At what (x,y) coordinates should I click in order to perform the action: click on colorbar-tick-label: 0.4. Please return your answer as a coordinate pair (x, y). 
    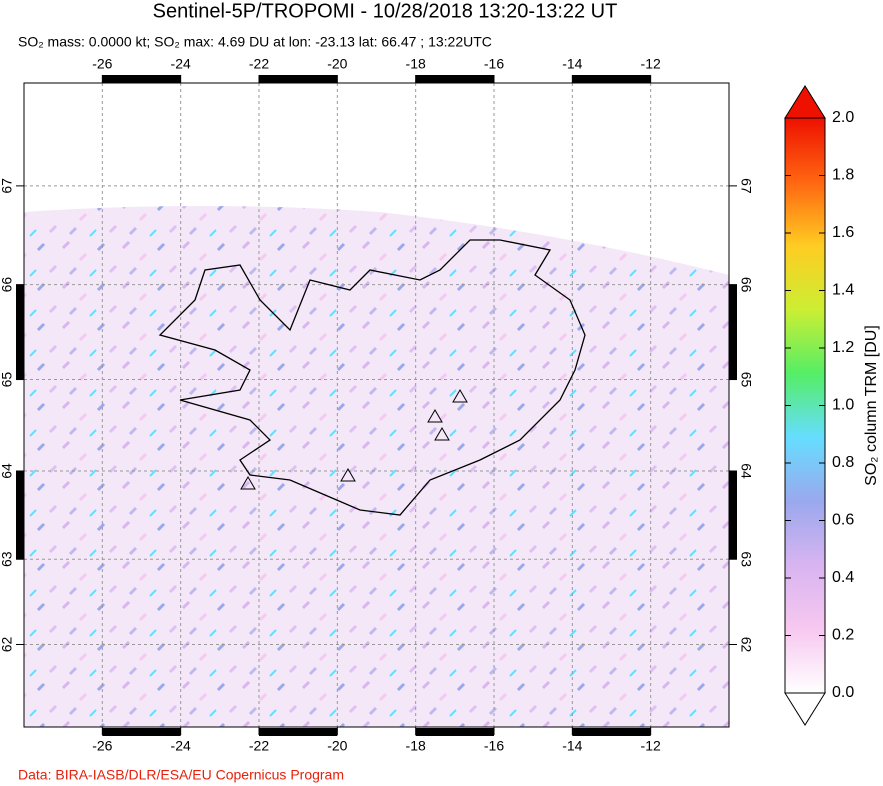
    Looking at the image, I should click on (843, 577).